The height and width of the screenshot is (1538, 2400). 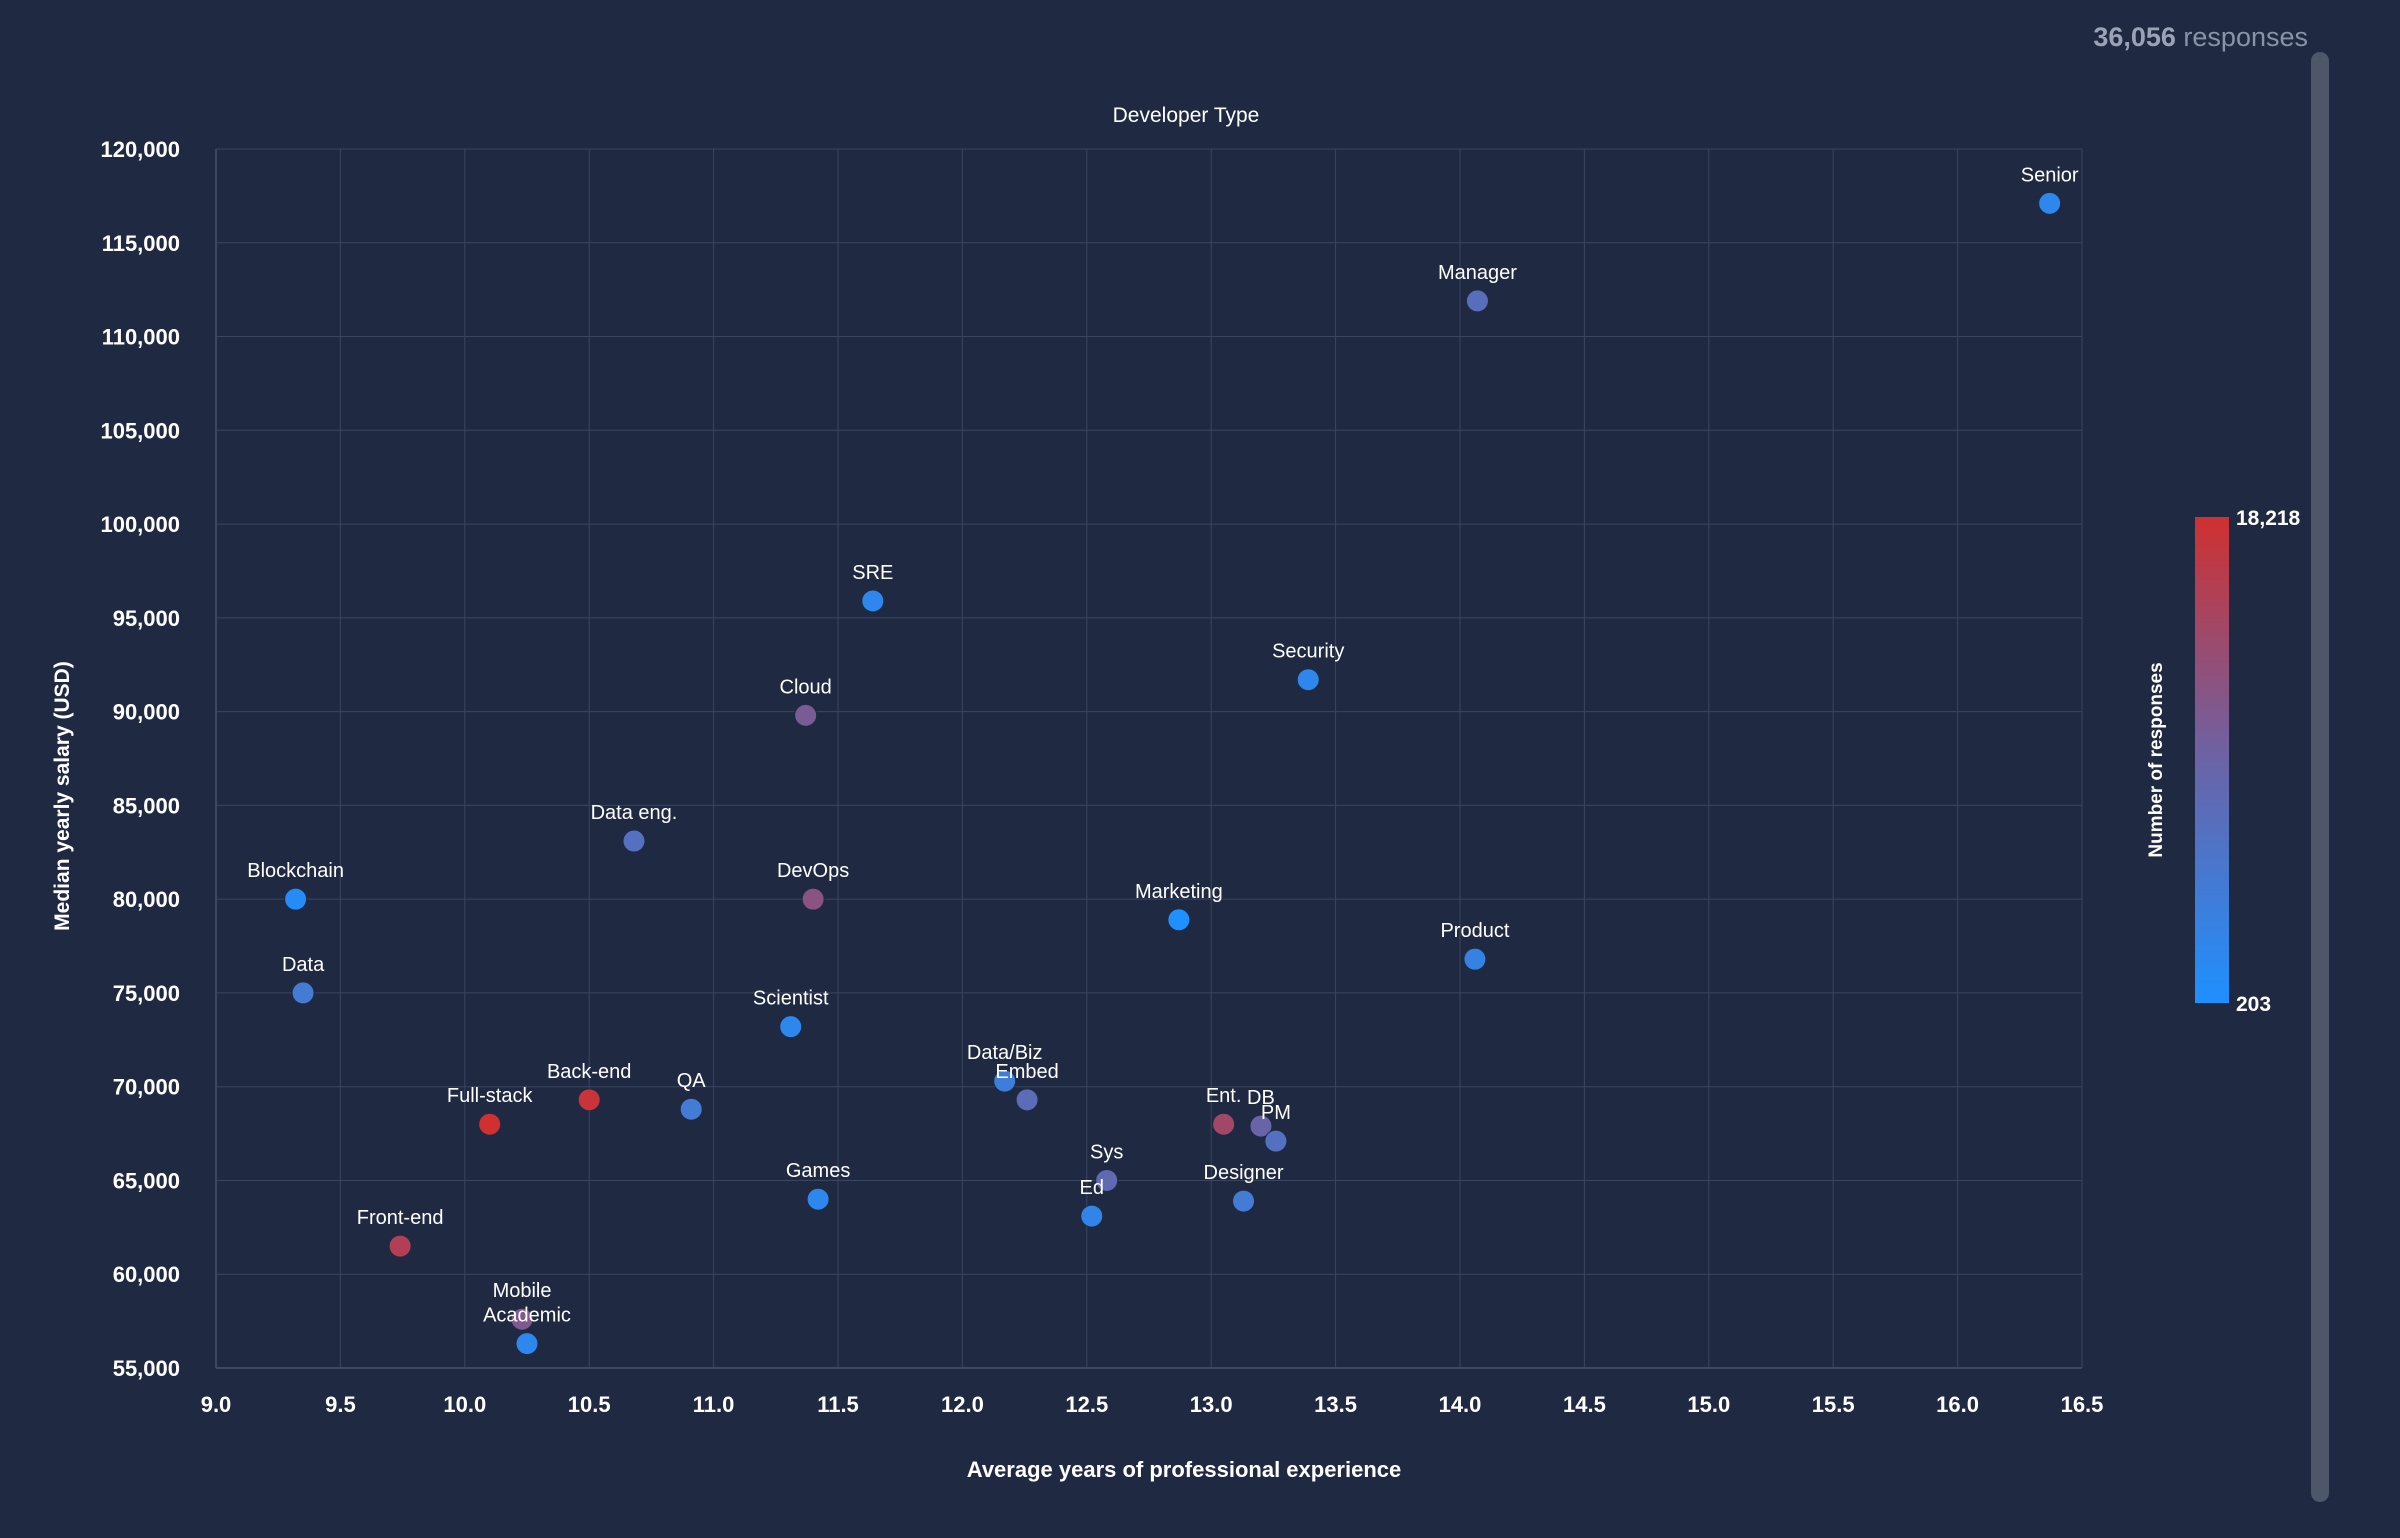 I want to click on response-count: 36,056 responses, so click(x=2200, y=37).